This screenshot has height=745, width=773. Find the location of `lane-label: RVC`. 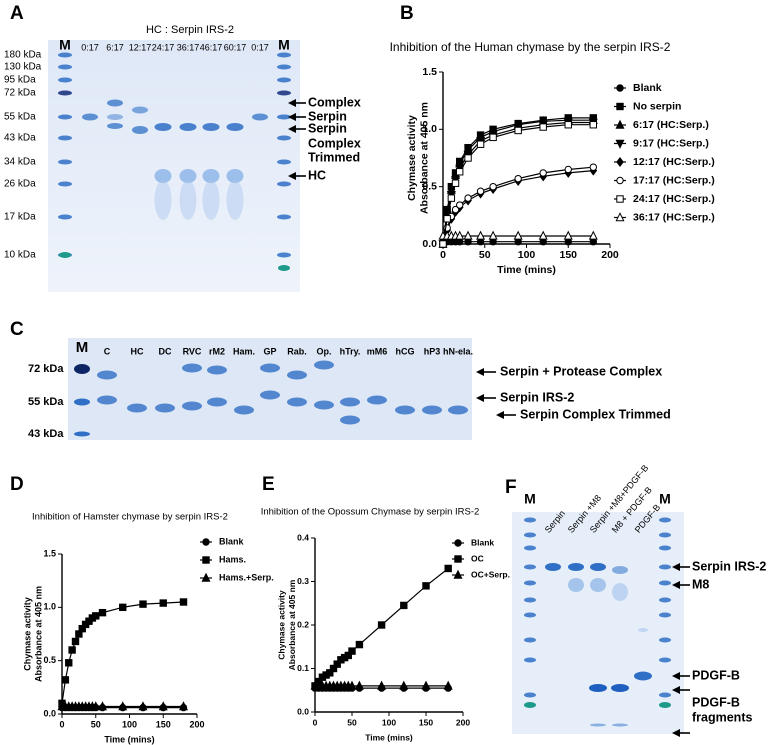

lane-label: RVC is located at coordinates (192, 351).